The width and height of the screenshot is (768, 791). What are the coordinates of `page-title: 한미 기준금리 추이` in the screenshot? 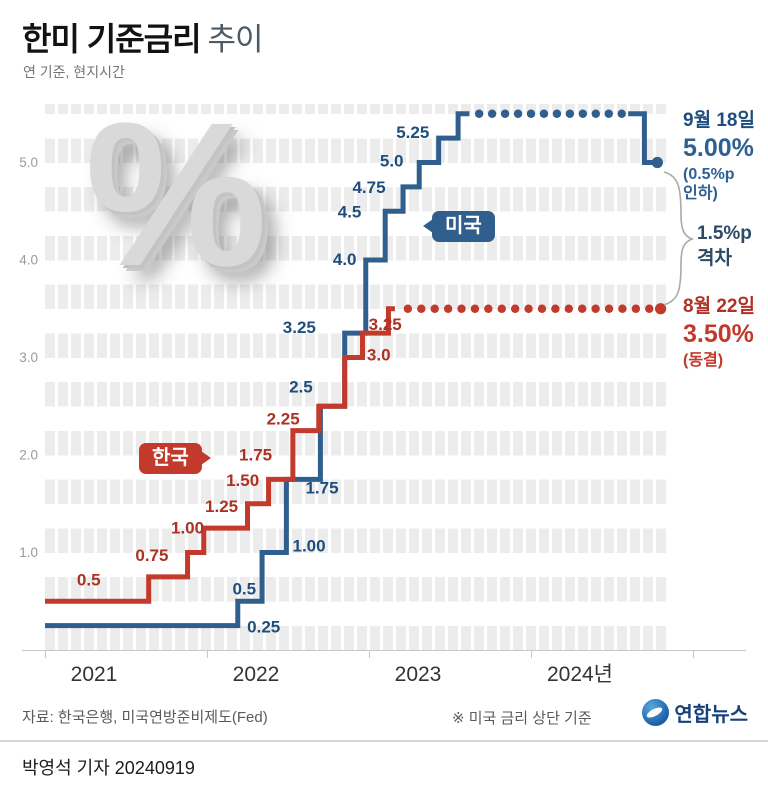 It's located at (143, 37).